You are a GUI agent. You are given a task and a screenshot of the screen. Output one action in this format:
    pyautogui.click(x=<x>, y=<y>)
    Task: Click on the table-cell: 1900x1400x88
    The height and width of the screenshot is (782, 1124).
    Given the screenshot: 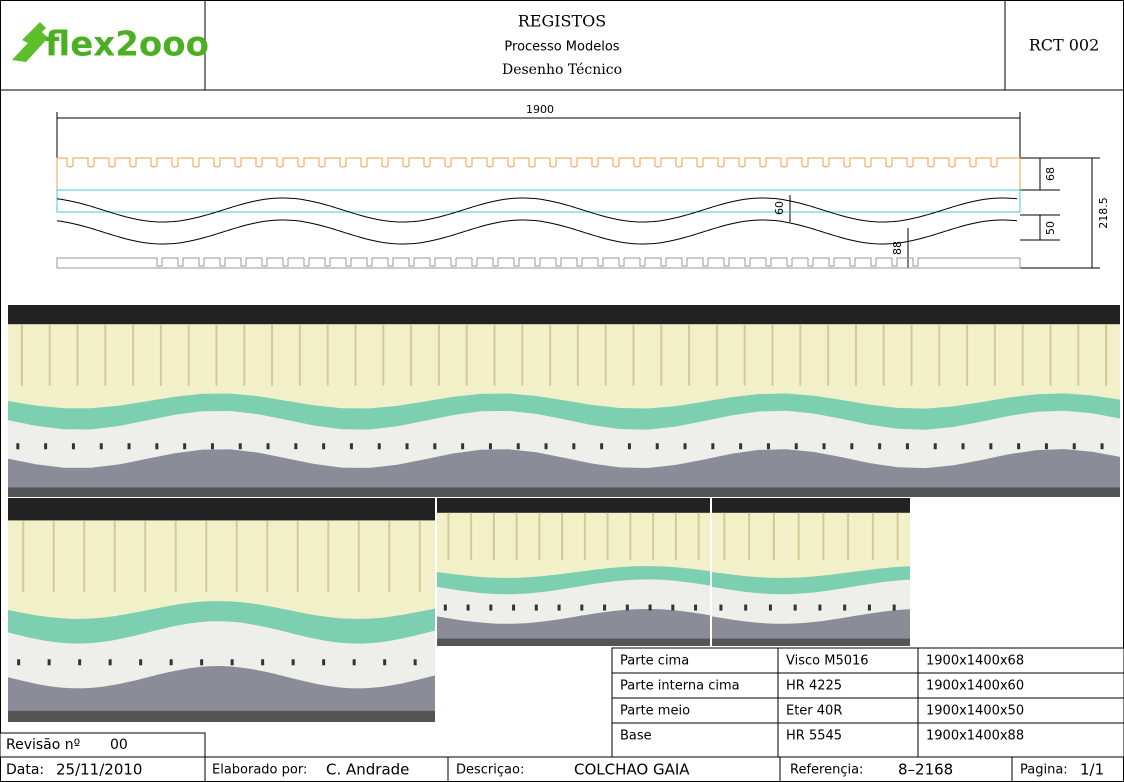 What is the action you would take?
    pyautogui.click(x=975, y=736)
    